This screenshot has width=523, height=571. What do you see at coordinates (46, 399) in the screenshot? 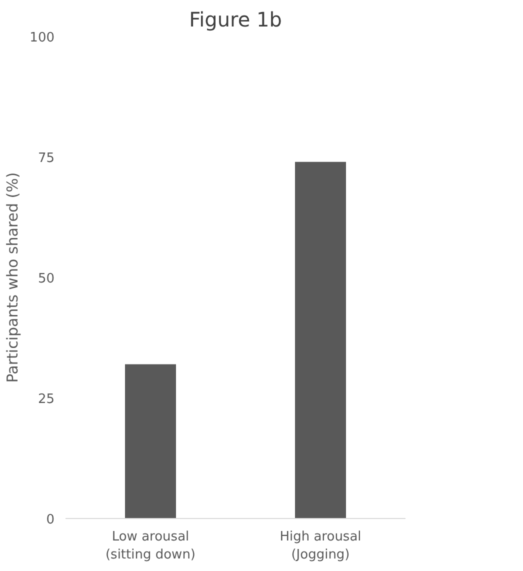
I see `y-tick-label: 25` at bounding box center [46, 399].